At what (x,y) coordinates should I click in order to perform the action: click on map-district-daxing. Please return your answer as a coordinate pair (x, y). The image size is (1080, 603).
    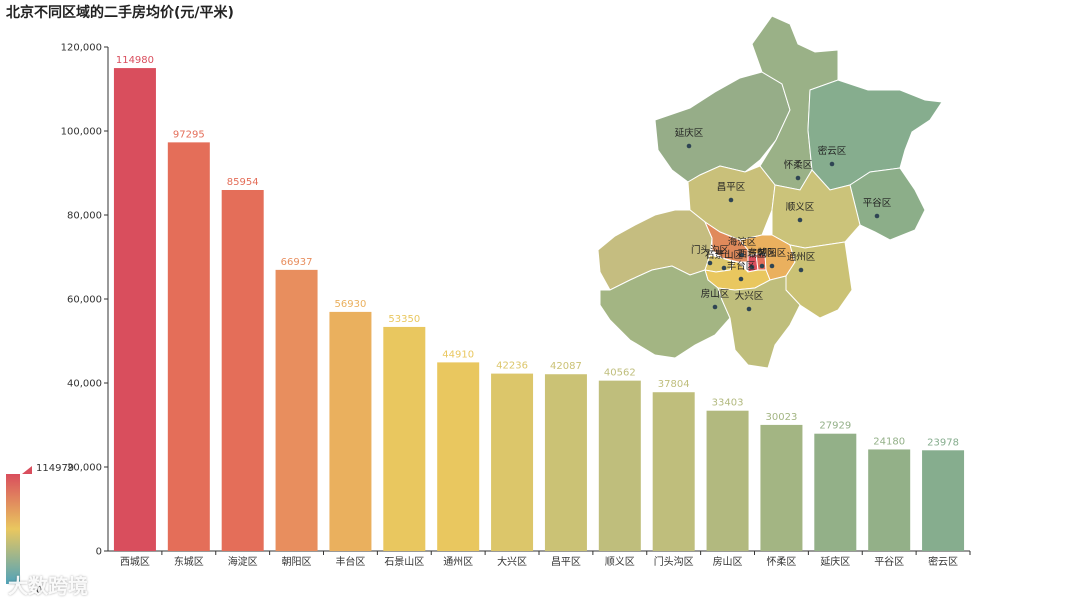
    Looking at the image, I should click on (759, 322).